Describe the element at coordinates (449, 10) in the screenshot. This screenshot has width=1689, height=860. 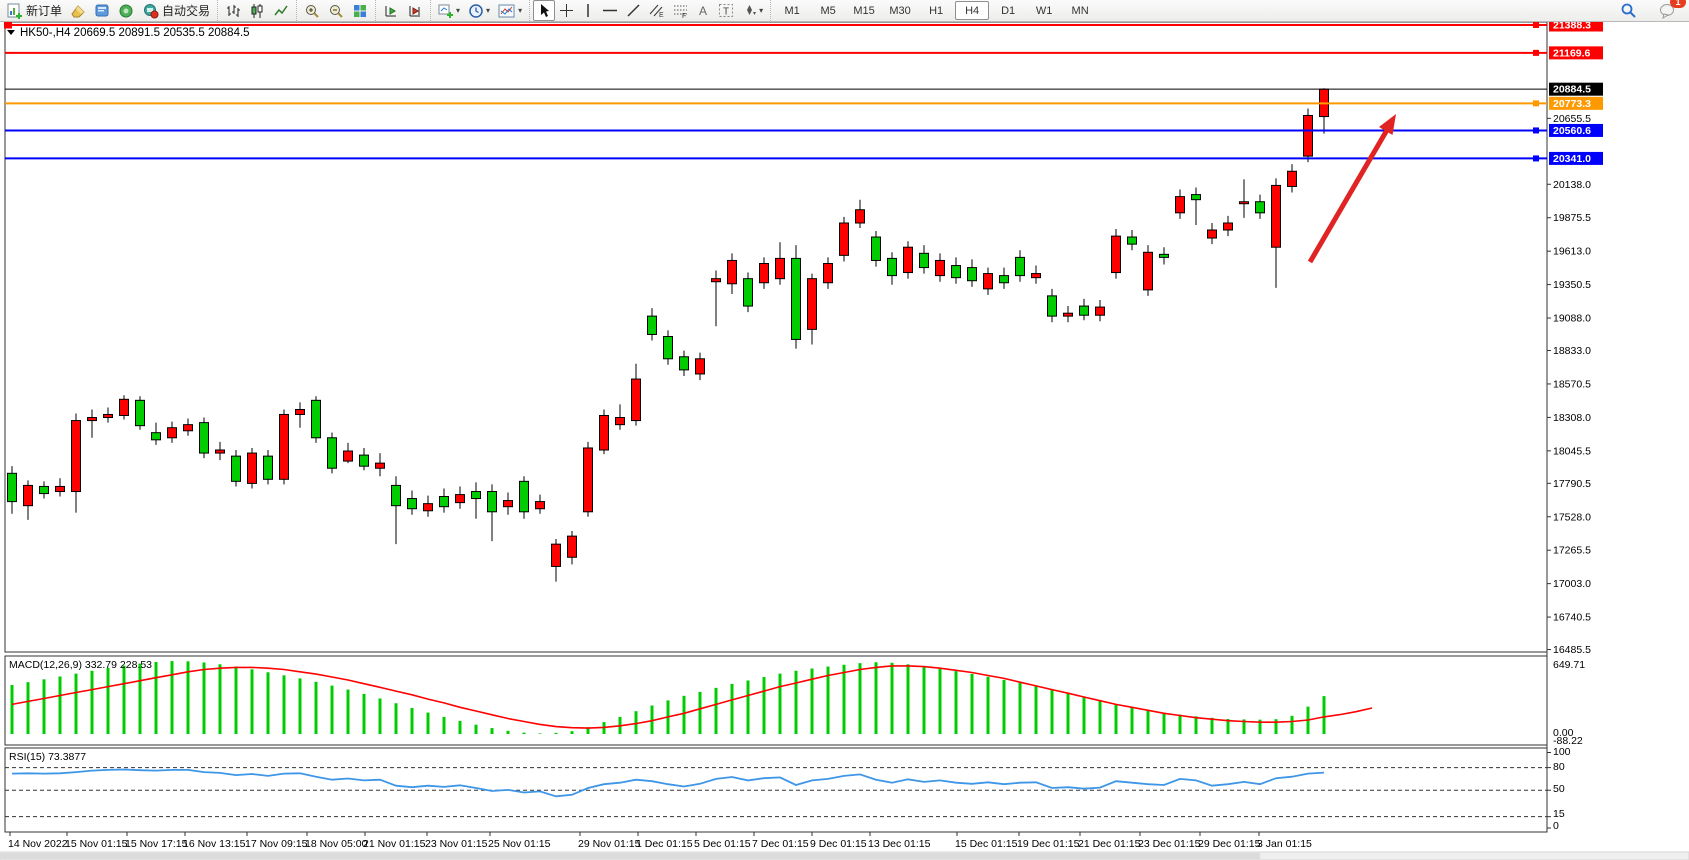
I see `new-chart-button: ▾` at that location.